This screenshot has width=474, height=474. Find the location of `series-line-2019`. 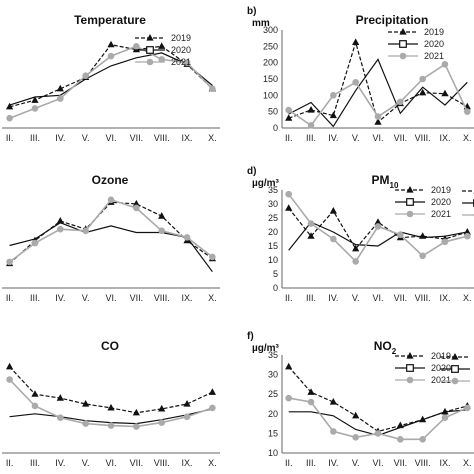

series-line-2019 is located at coordinates (111, 232).